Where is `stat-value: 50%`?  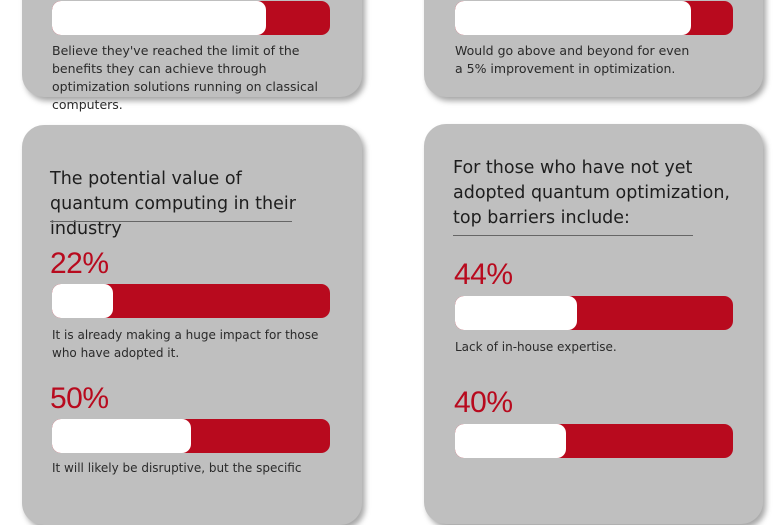
stat-value: 50% is located at coordinates (79, 398).